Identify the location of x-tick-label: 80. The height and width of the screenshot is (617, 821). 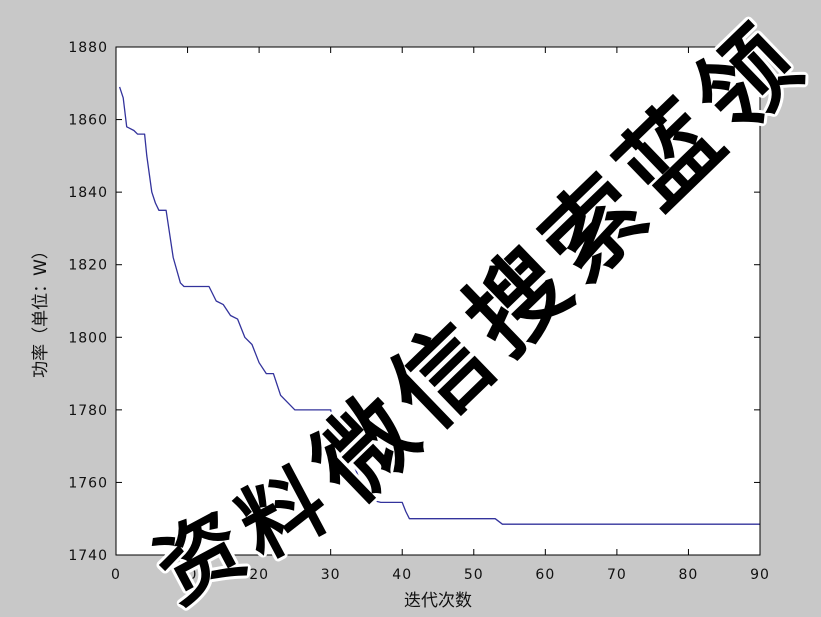
(689, 575).